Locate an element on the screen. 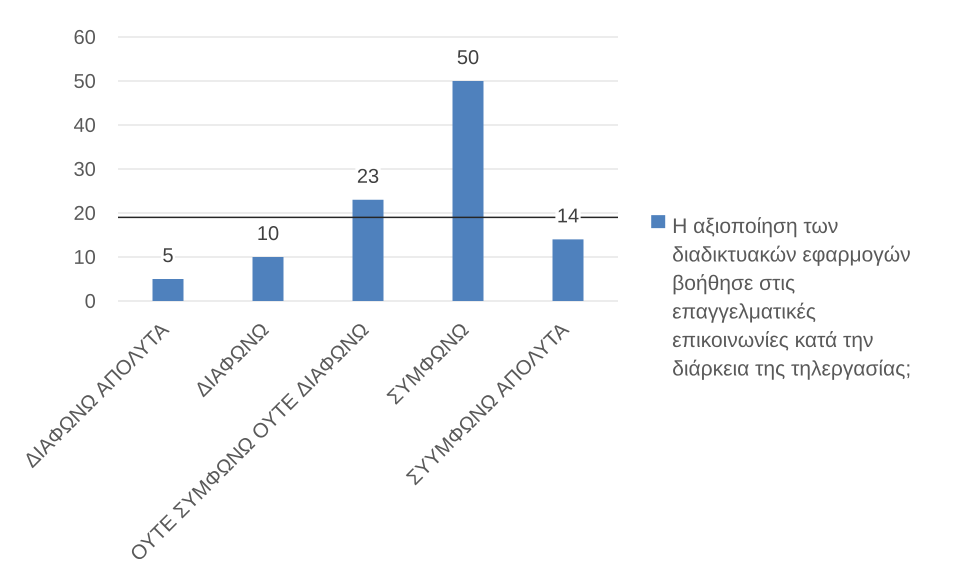 Image resolution: width=957 pixels, height=580 pixels. y-tick-label: 40 is located at coordinates (85, 125).